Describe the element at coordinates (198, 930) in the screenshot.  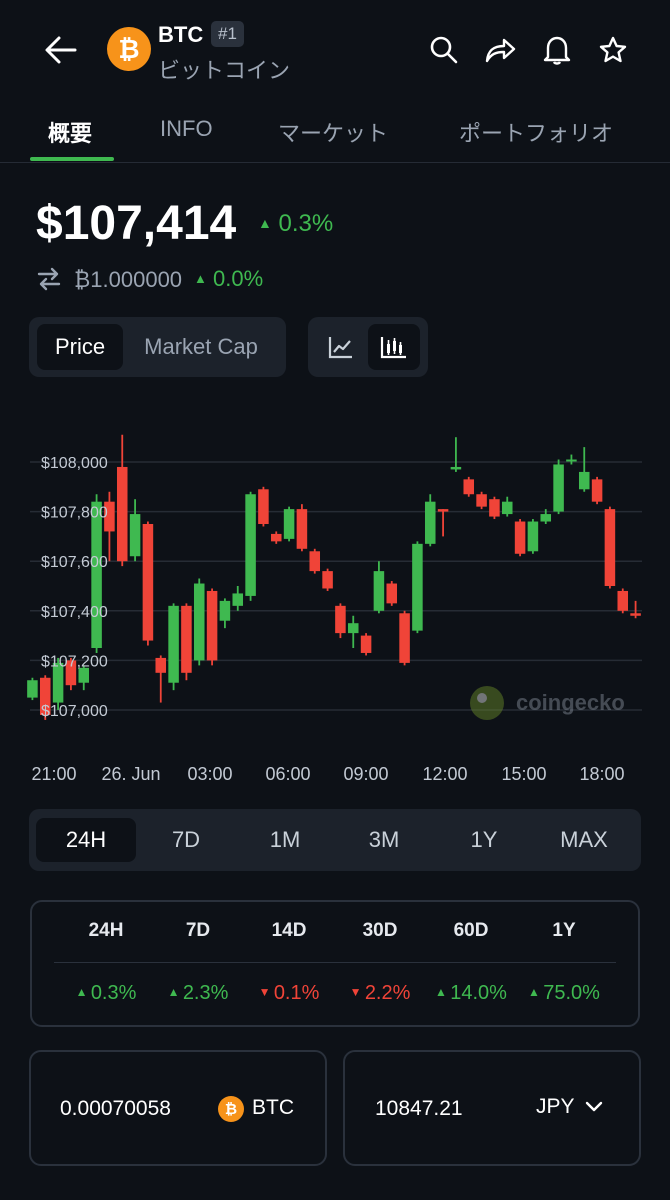
I see `performance-period: 7D` at that location.